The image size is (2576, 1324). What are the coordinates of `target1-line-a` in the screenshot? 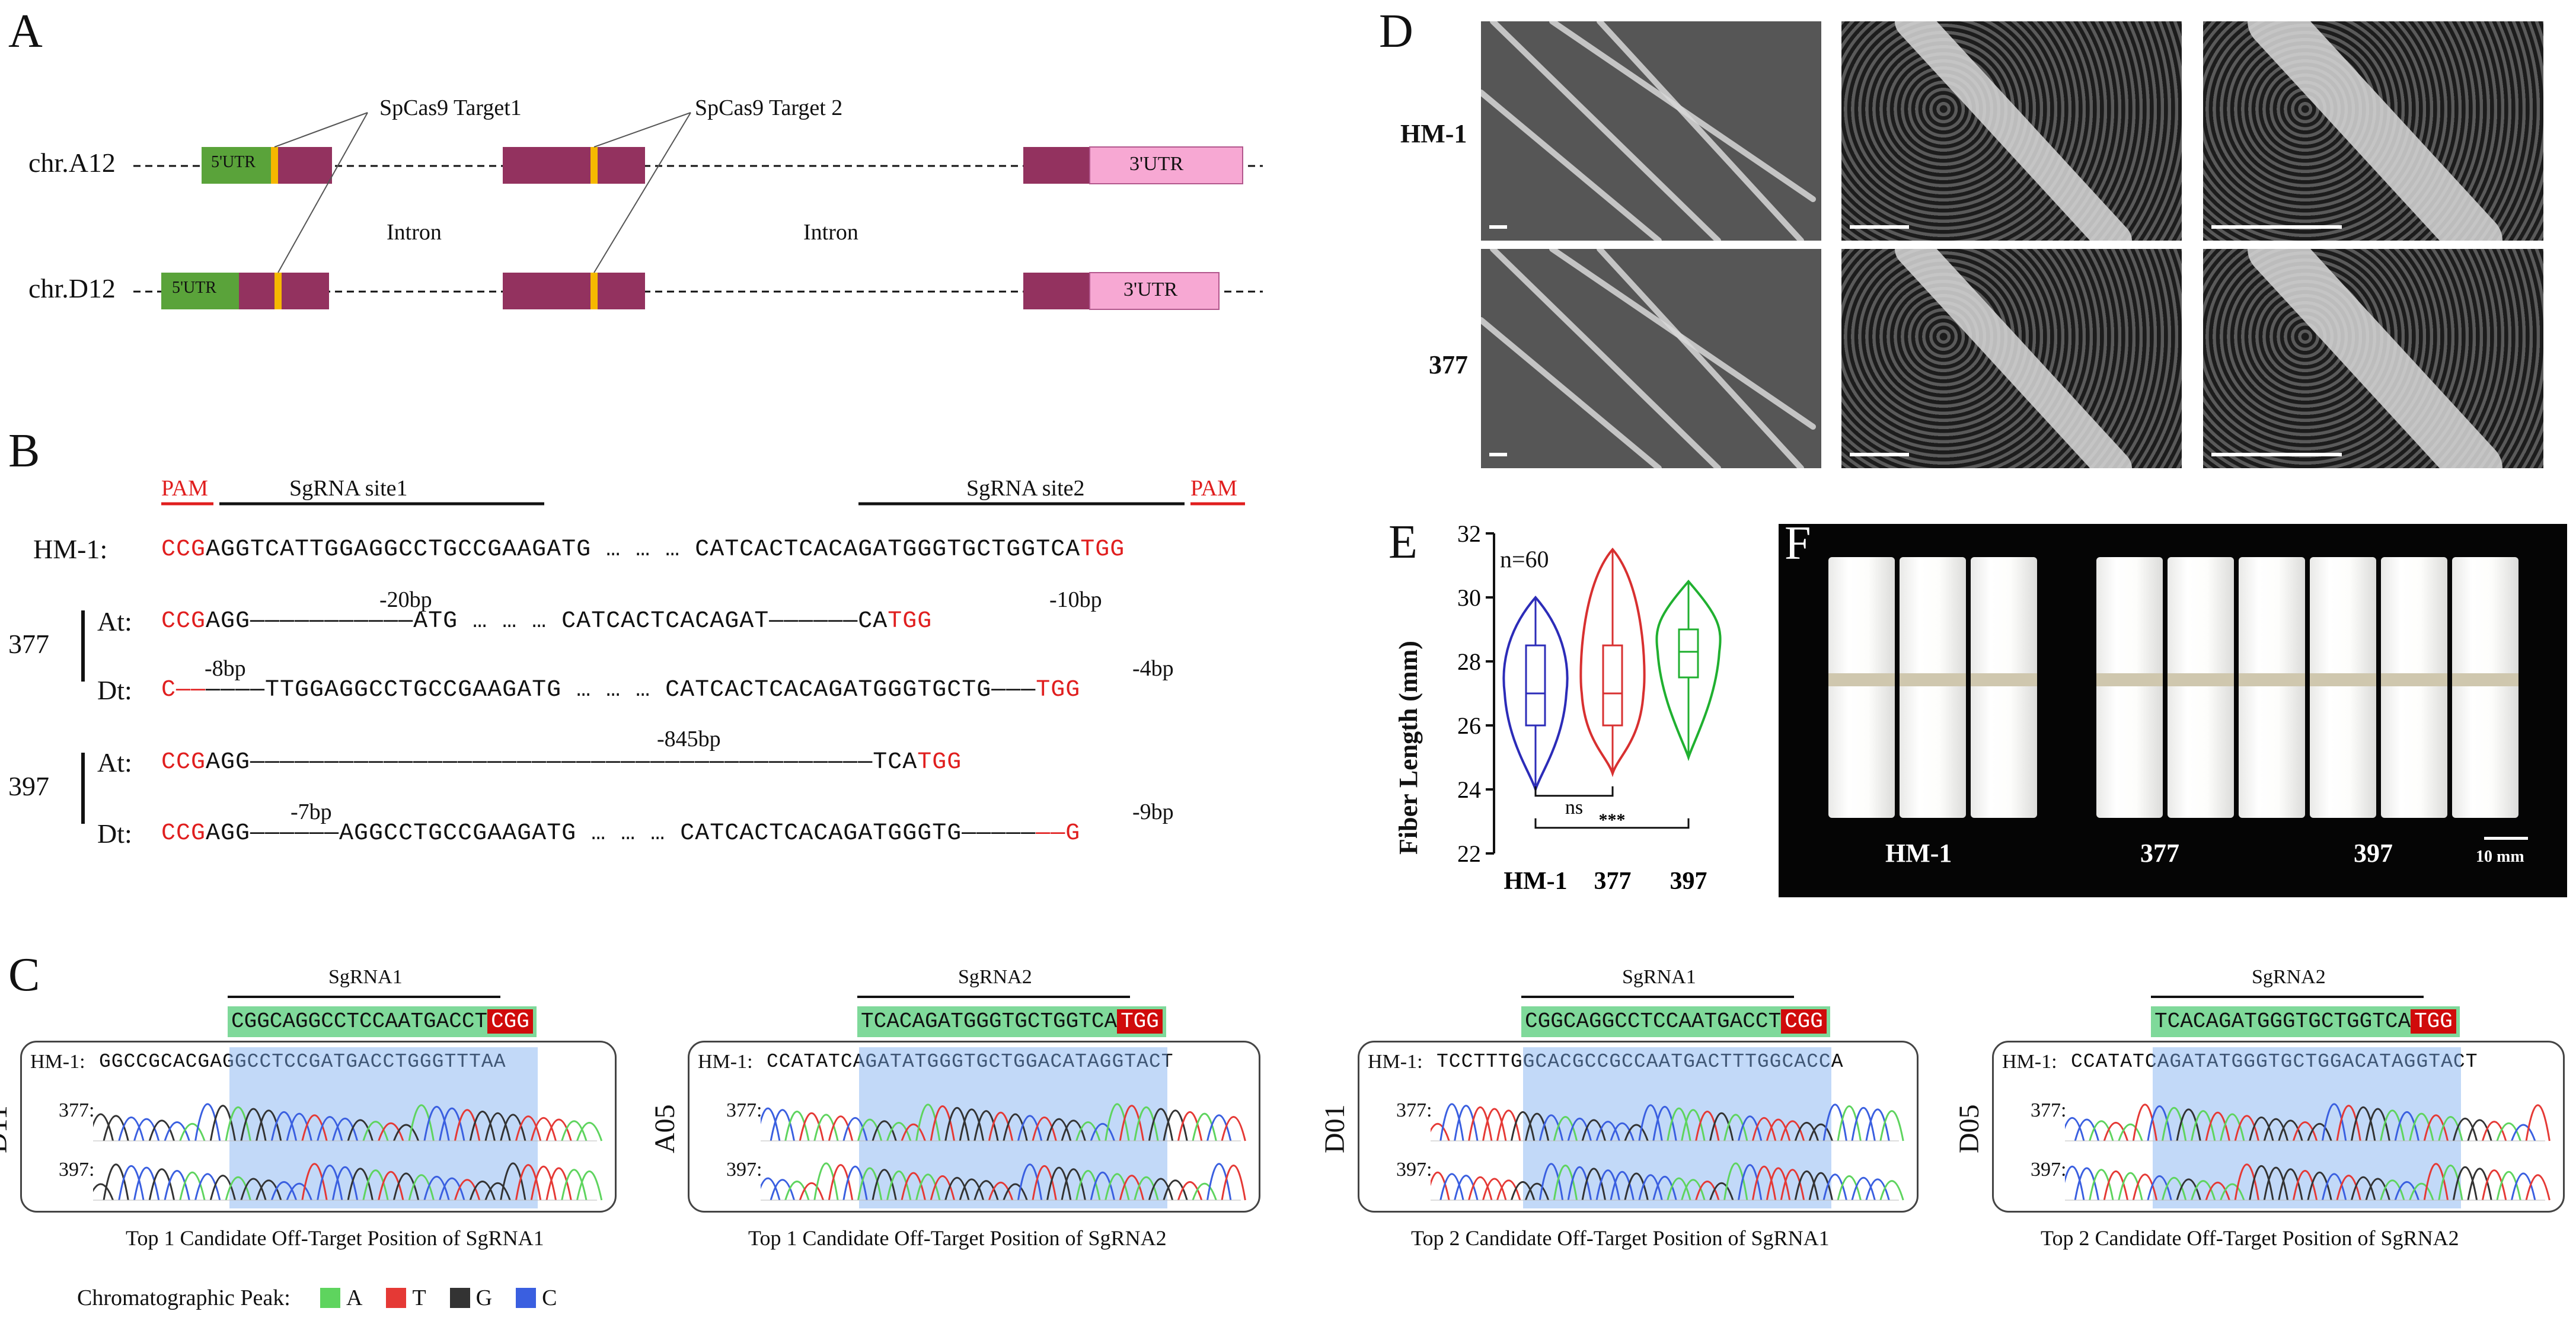 It's located at (321, 130).